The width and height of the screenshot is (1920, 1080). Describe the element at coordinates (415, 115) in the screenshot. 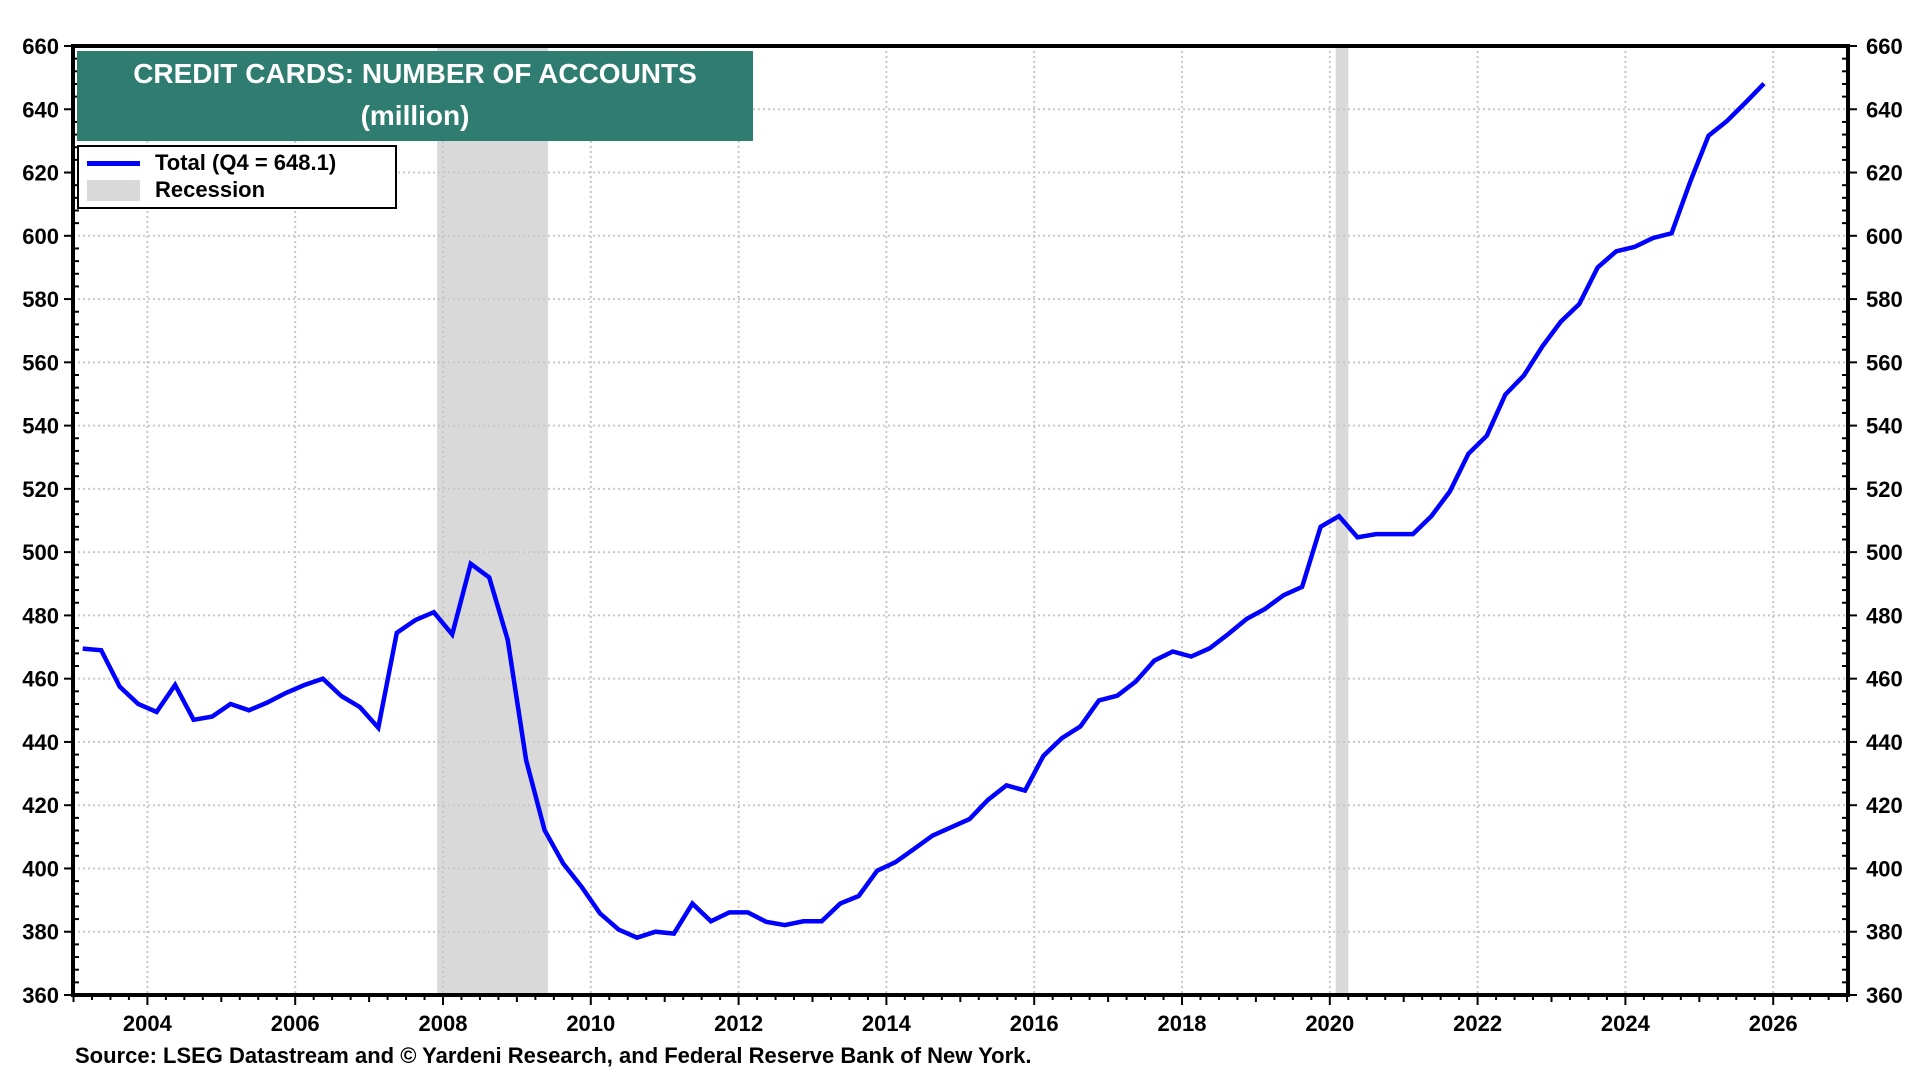

I see `chart-subtitle-units: (million)` at that location.